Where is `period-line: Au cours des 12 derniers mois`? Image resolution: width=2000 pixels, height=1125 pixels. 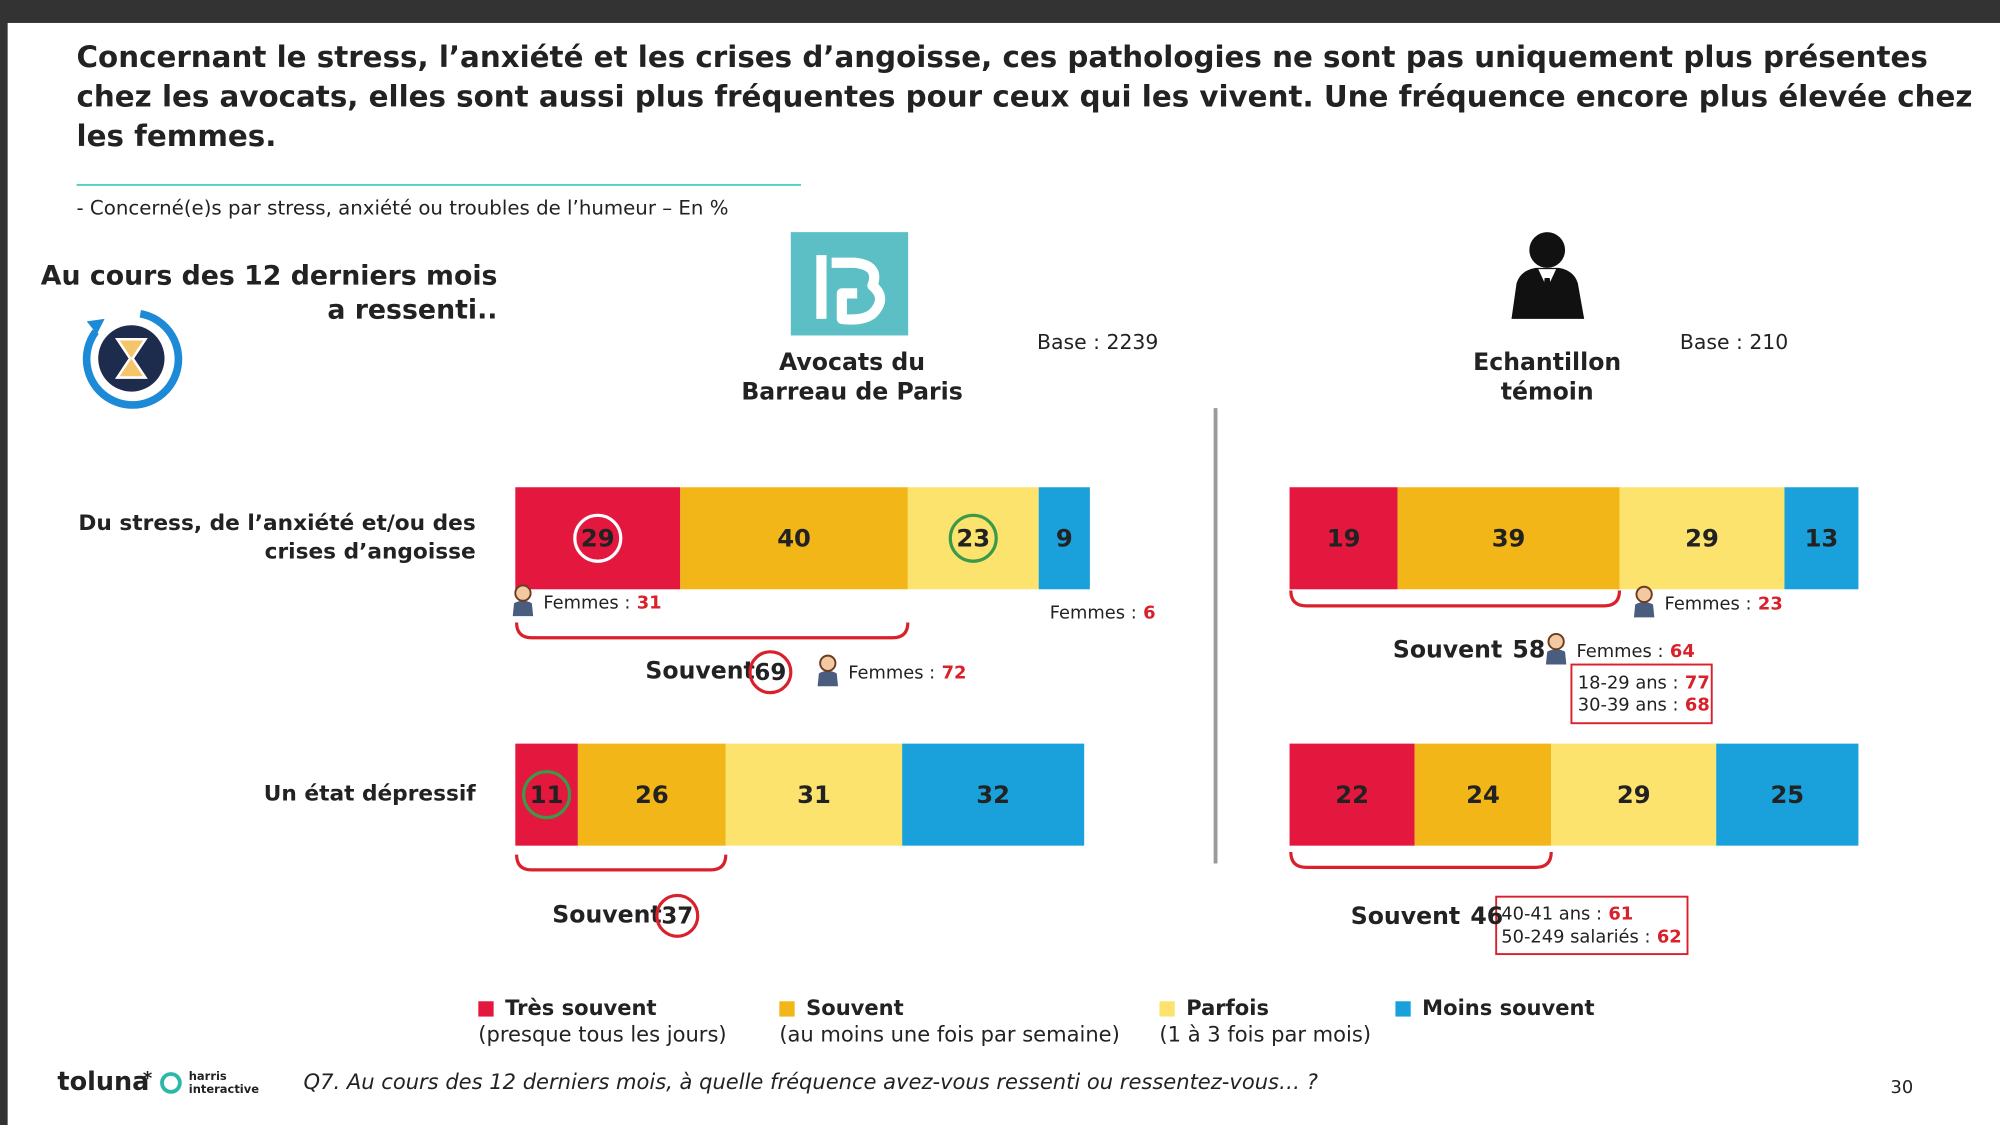 period-line: Au cours des 12 derniers mois is located at coordinates (269, 275).